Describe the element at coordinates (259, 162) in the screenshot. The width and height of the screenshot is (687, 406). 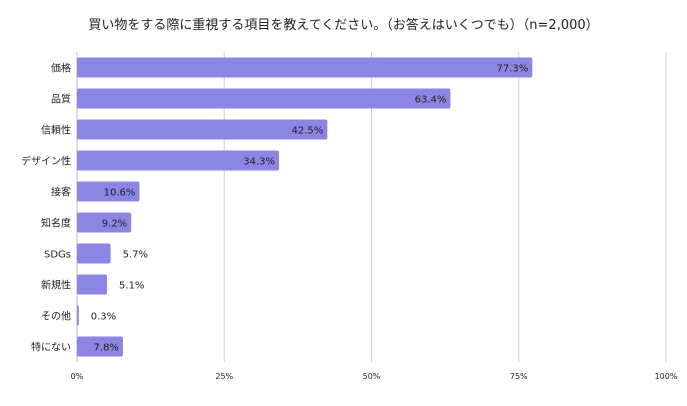
I see `data-label: 34.3%` at that location.